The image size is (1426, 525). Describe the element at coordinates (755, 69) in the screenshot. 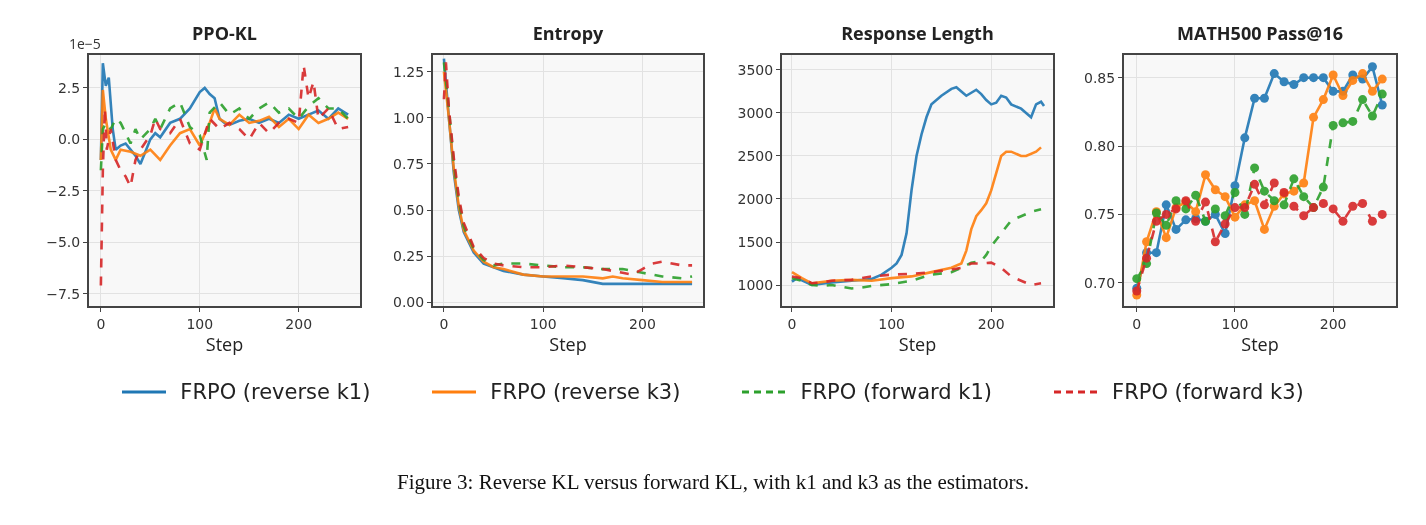

I see `y-tick-label: 3500` at that location.